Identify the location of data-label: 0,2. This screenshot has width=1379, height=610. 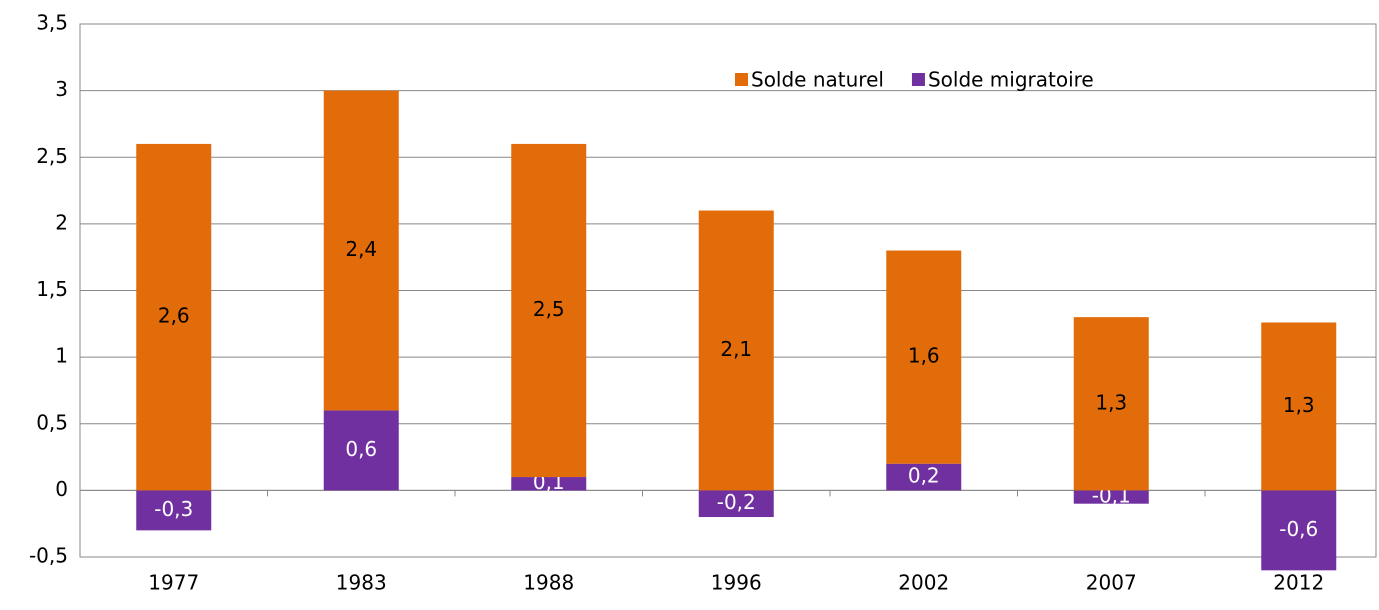
(924, 476).